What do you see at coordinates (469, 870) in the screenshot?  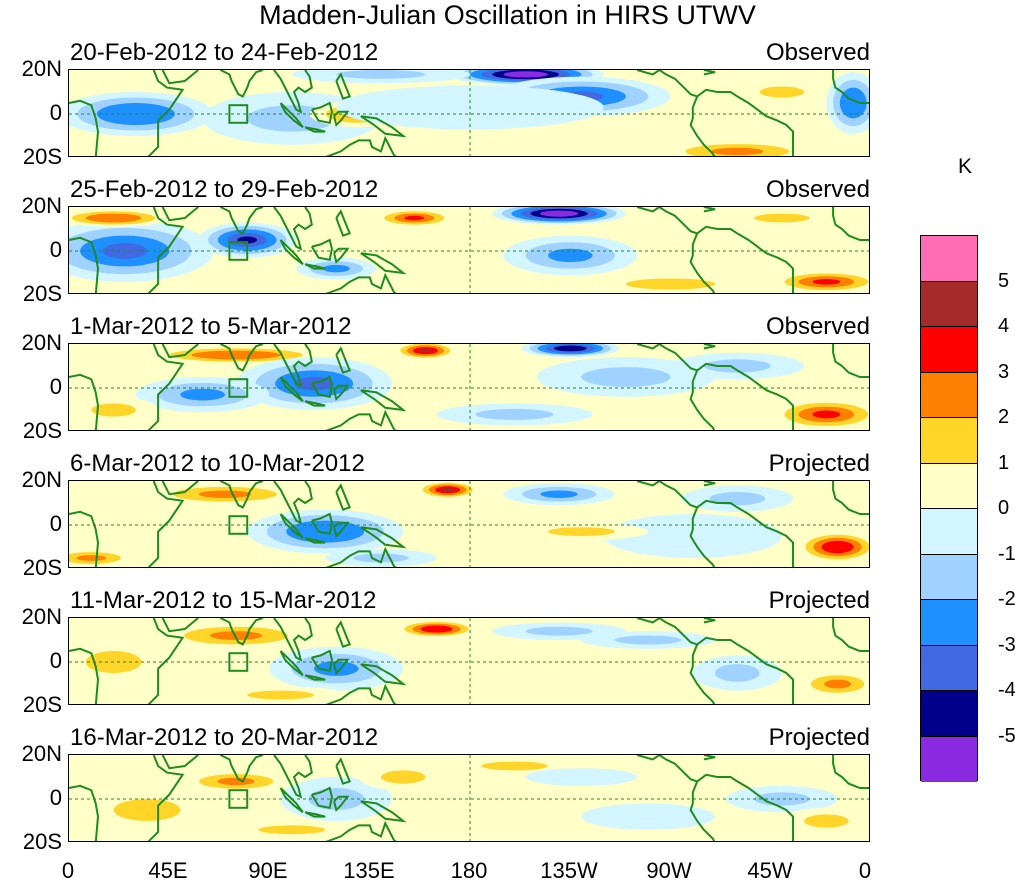 I see `lon-label: 180` at bounding box center [469, 870].